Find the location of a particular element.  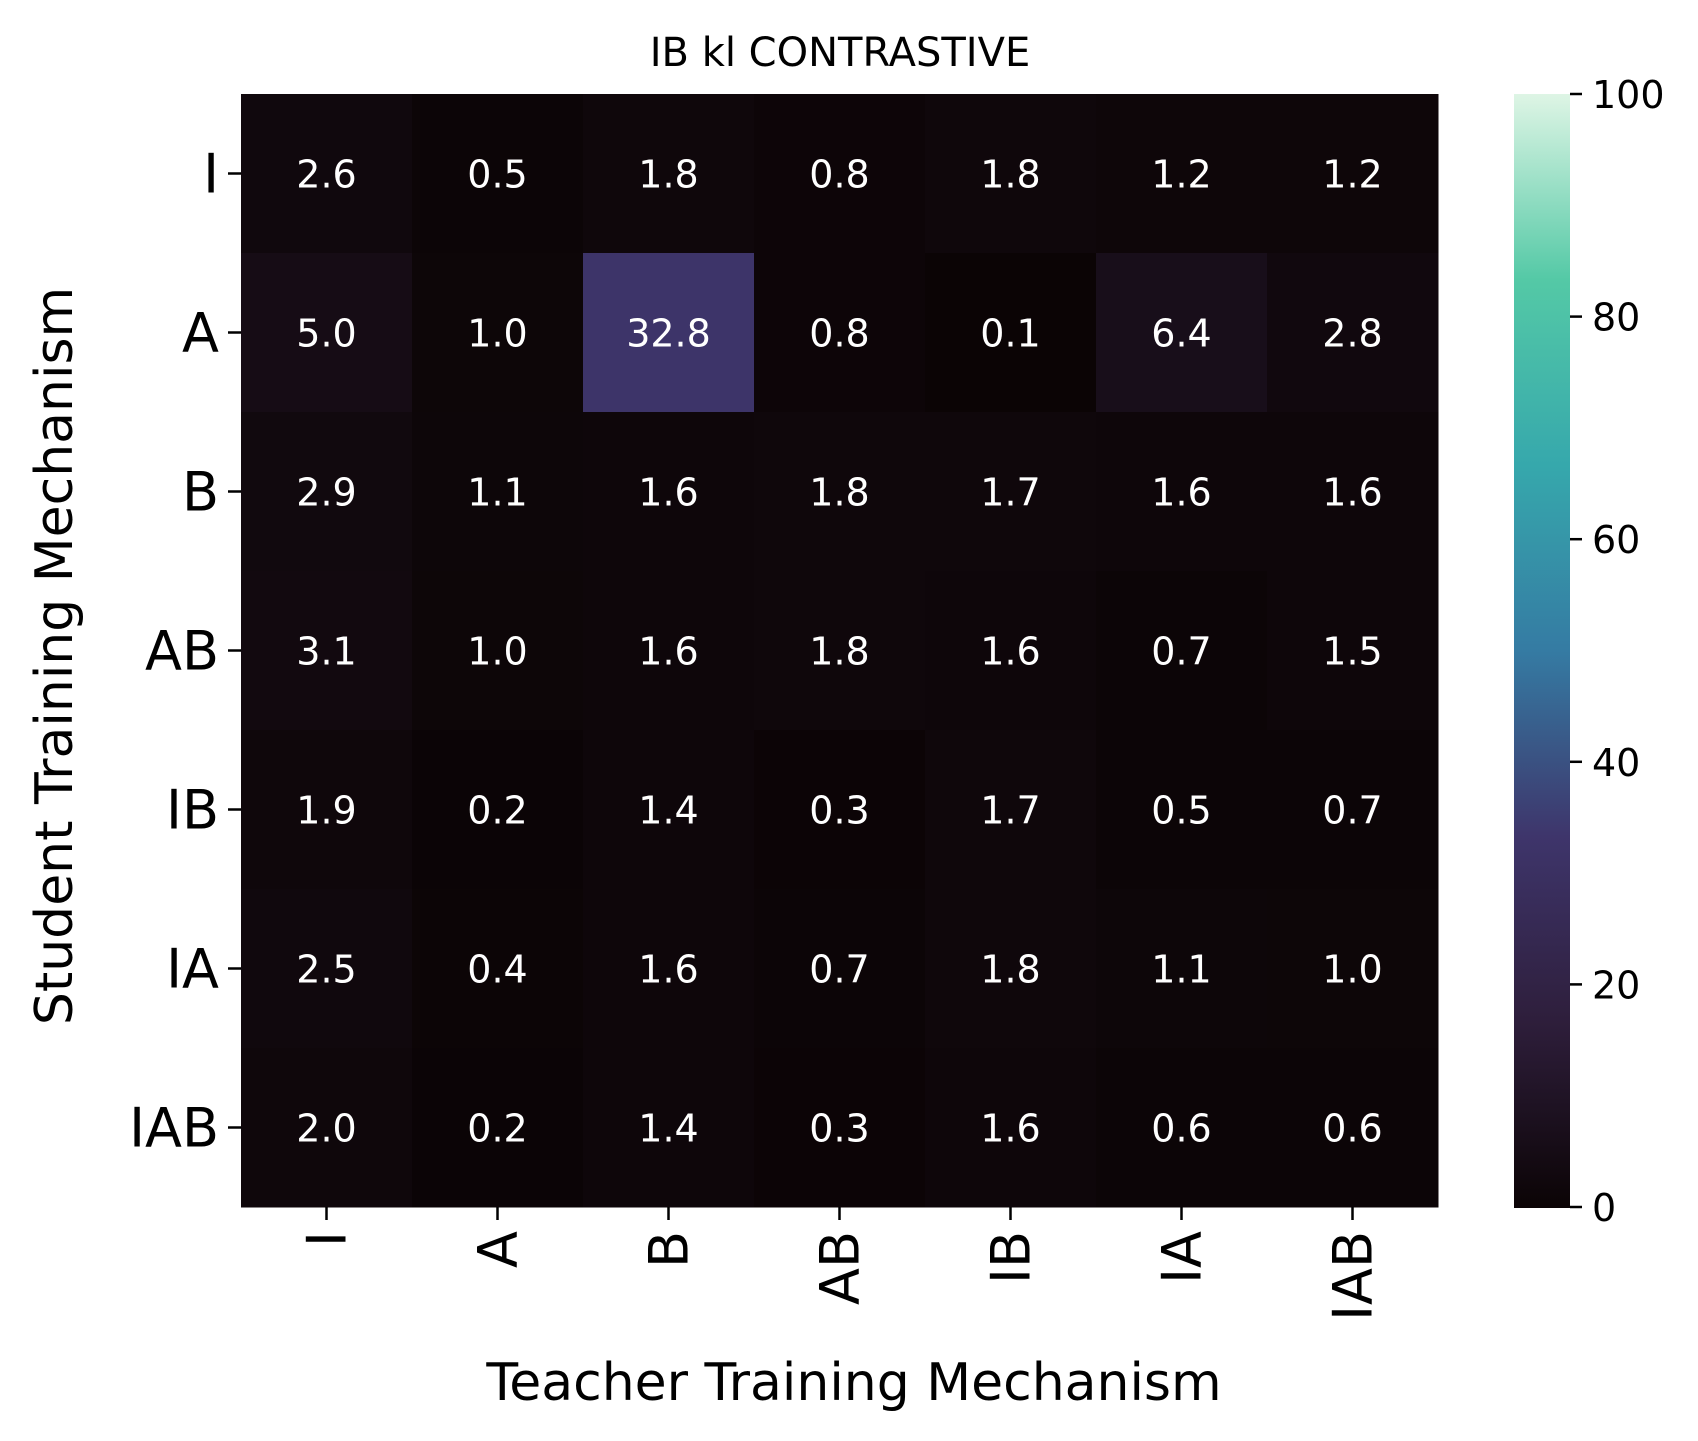

cell-value-label: 3.1 is located at coordinates (326, 652).